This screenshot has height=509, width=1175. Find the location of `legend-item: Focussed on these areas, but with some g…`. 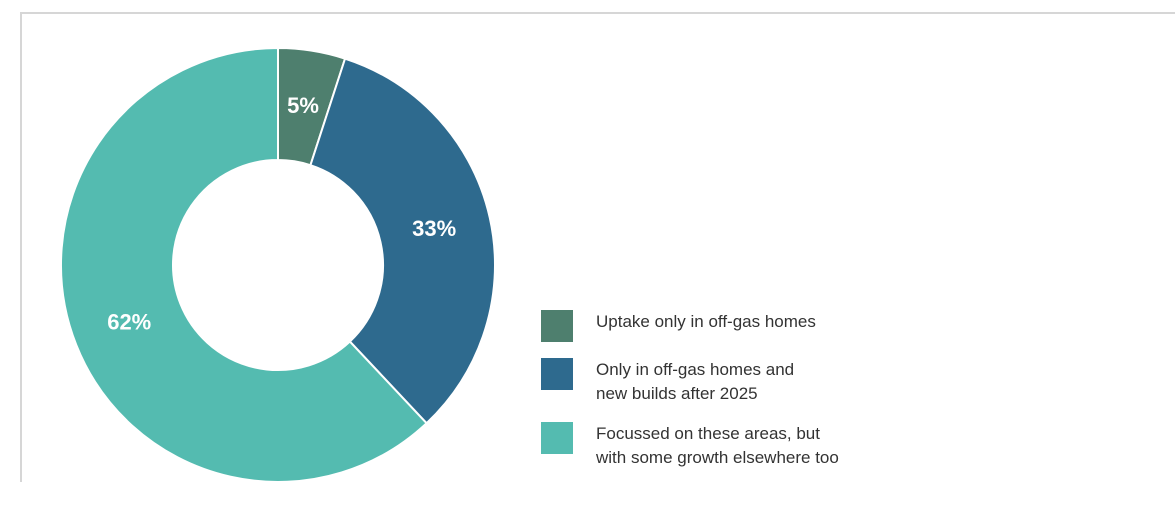

legend-item: Focussed on these areas, but with some g… is located at coordinates (690, 446).